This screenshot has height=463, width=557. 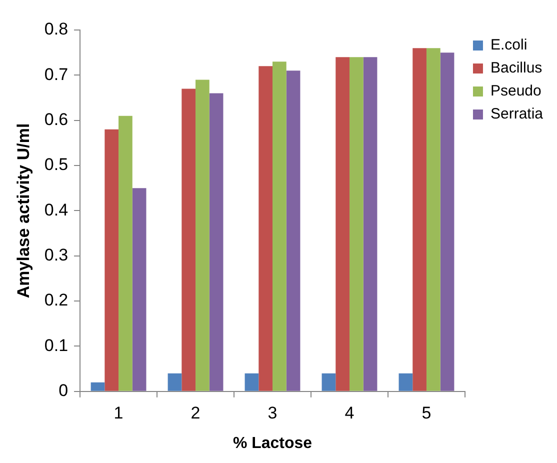 What do you see at coordinates (119, 412) in the screenshot?
I see `x-tick-label: 1` at bounding box center [119, 412].